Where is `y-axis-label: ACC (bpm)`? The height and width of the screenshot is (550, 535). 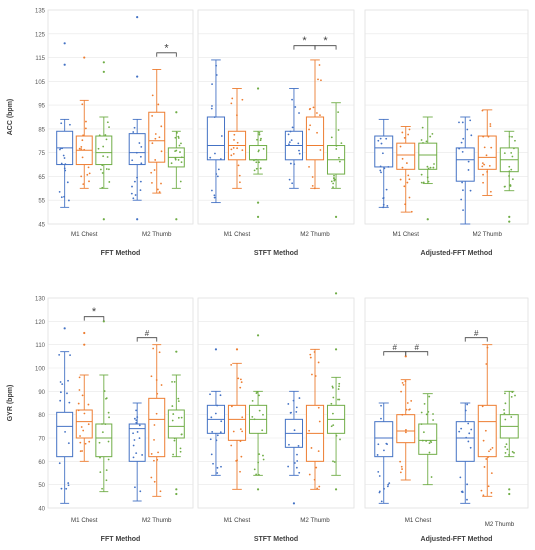
y-axis-label: ACC (bpm) is located at coordinates (10, 117).